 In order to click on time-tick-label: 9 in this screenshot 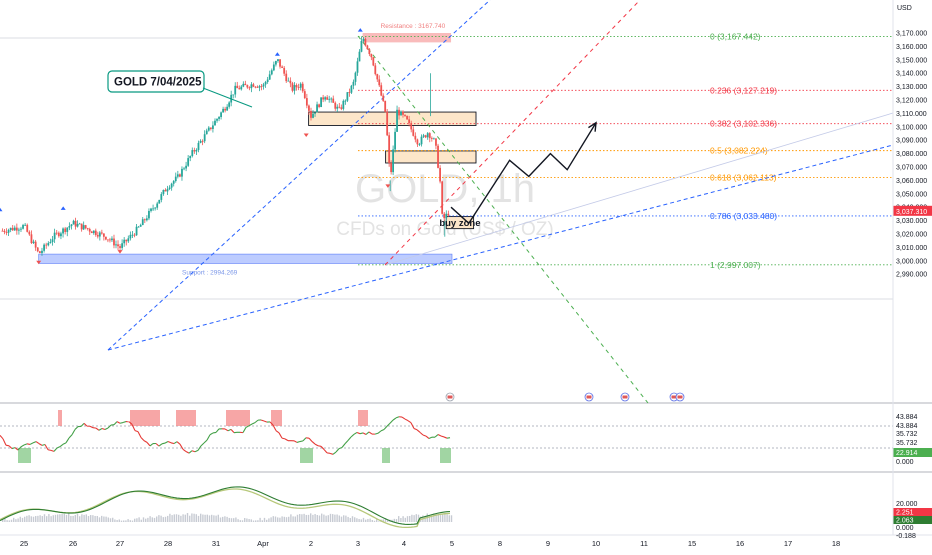, I will do `click(548, 543)`.